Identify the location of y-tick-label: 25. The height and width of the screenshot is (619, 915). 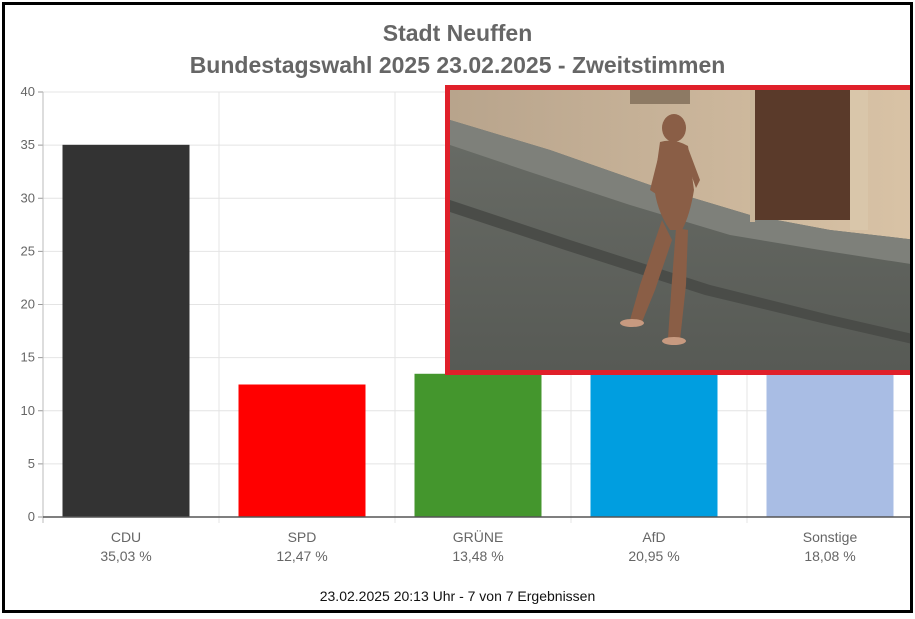
(28, 250).